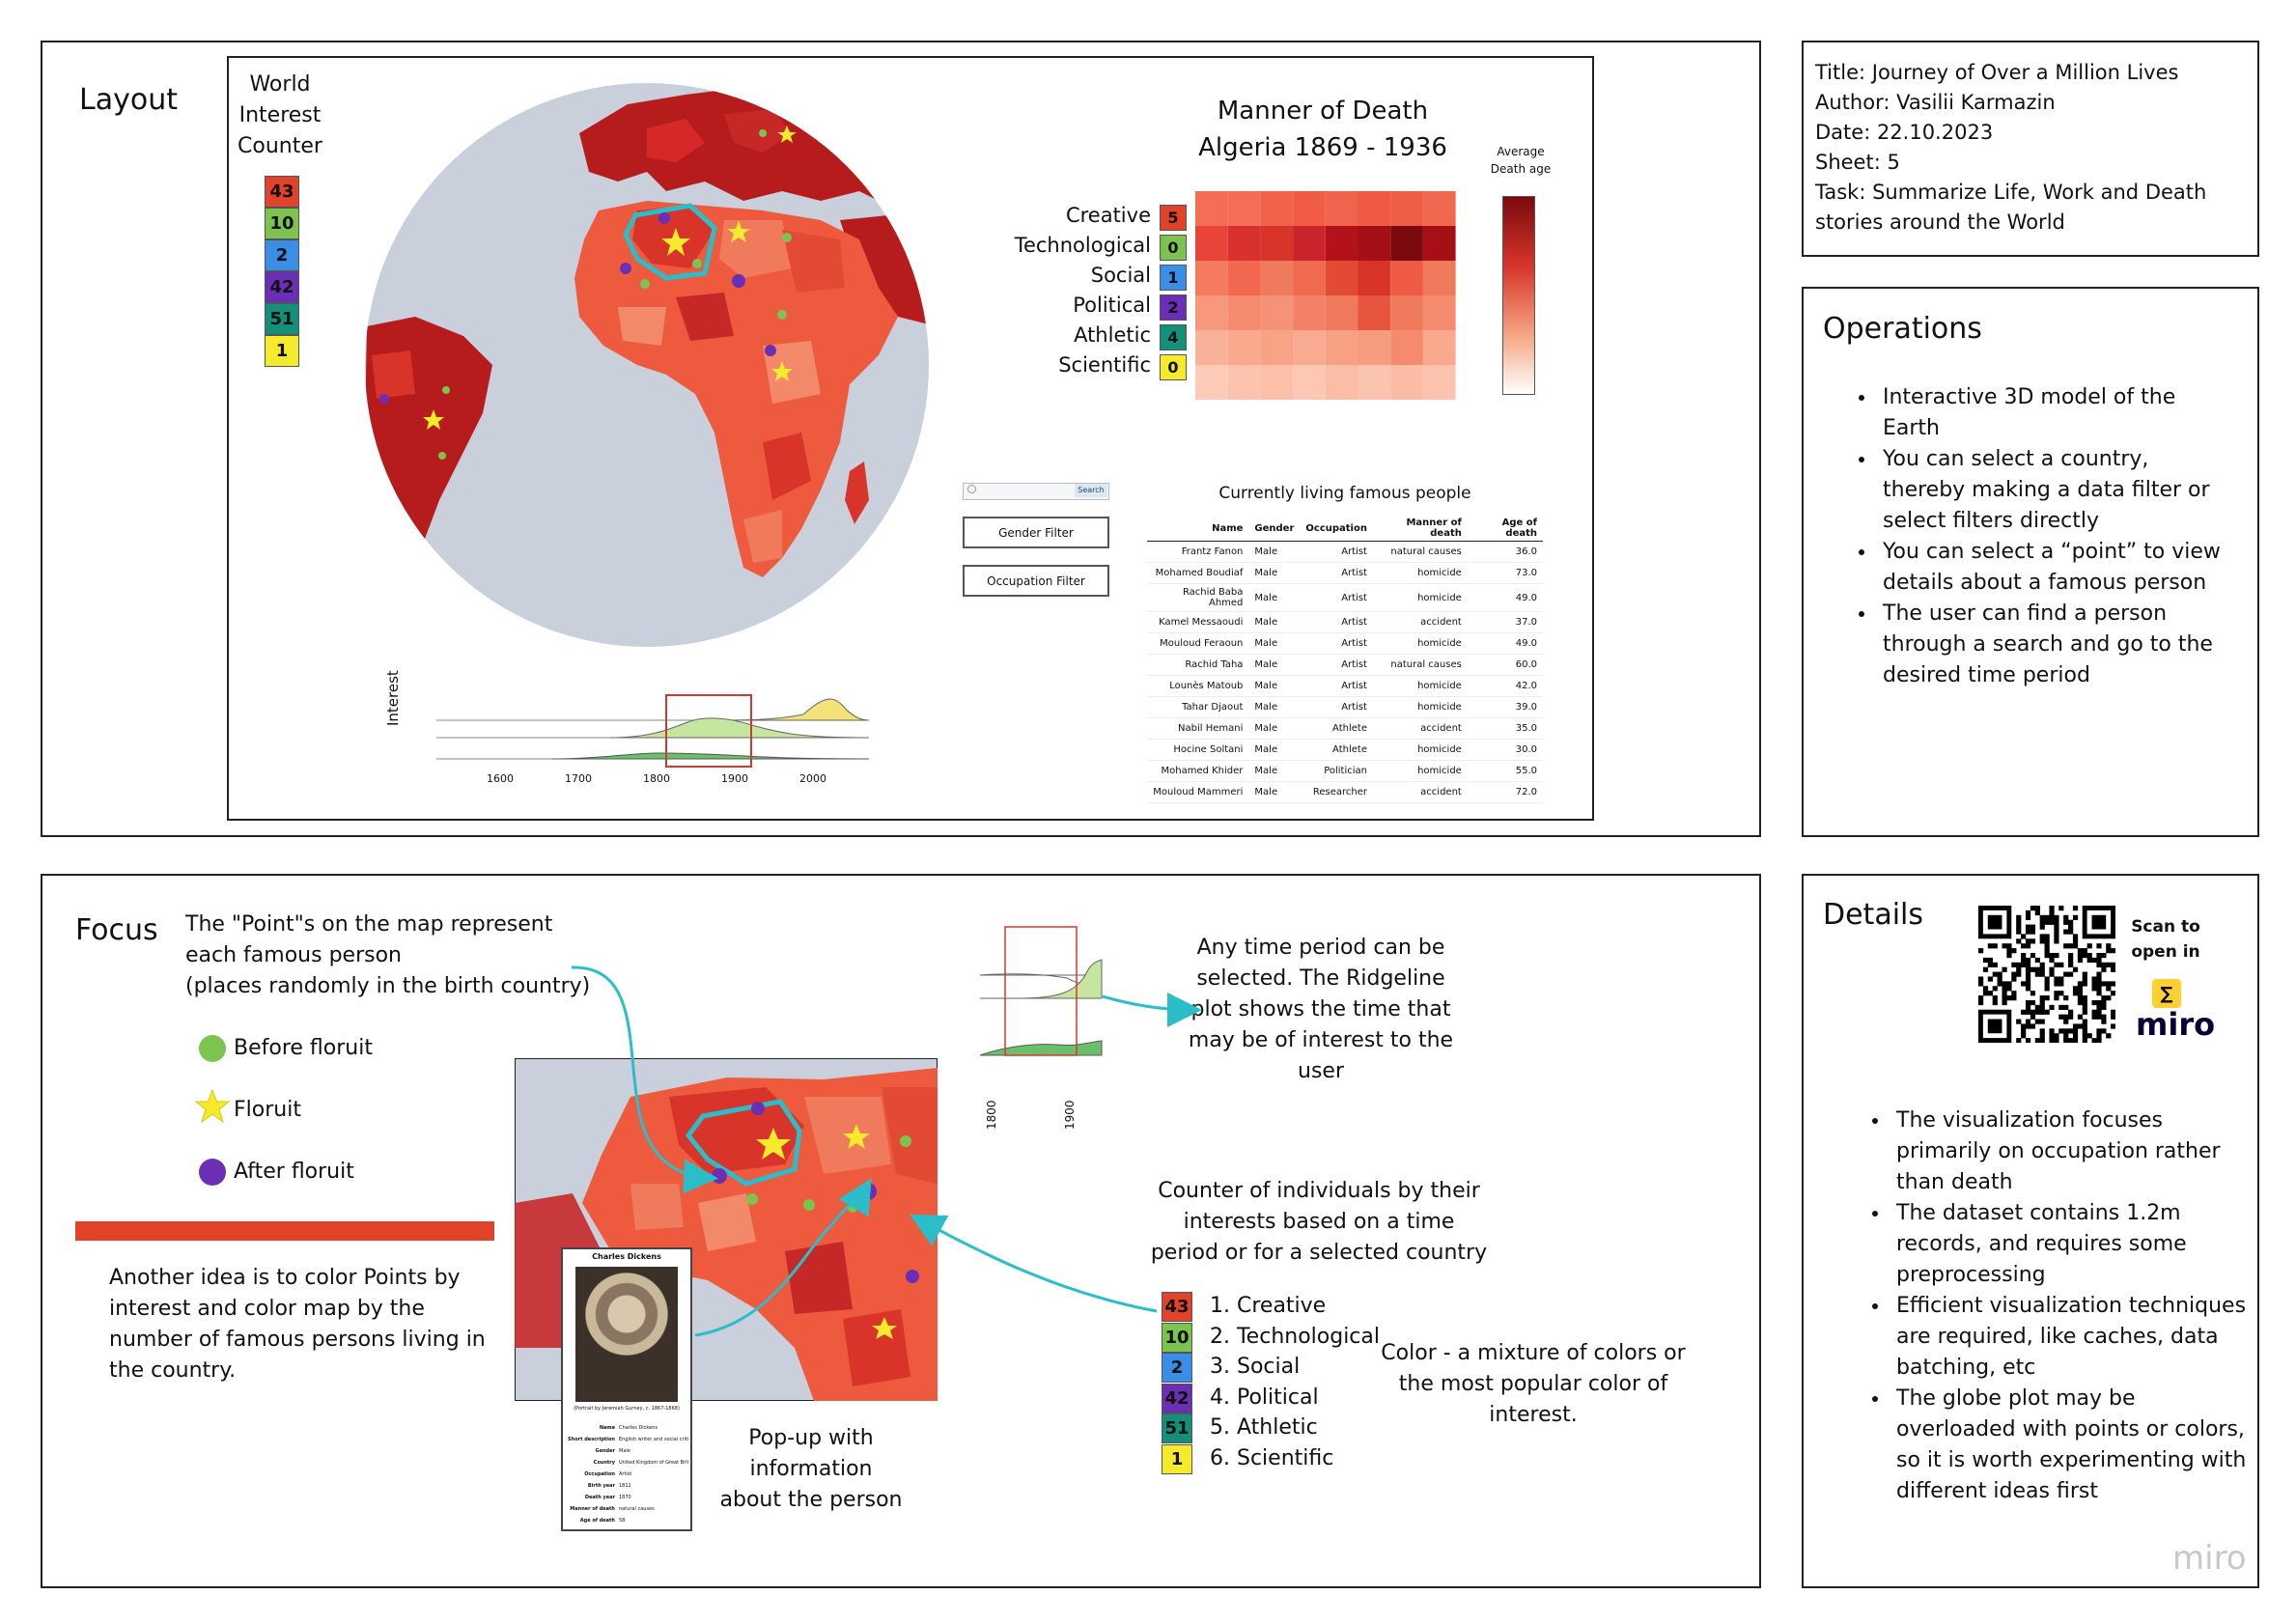 This screenshot has height=1623, width=2296. What do you see at coordinates (1345, 622) in the screenshot?
I see `table-row: Kamel Messaoudi Male Artist accident 37.0` at bounding box center [1345, 622].